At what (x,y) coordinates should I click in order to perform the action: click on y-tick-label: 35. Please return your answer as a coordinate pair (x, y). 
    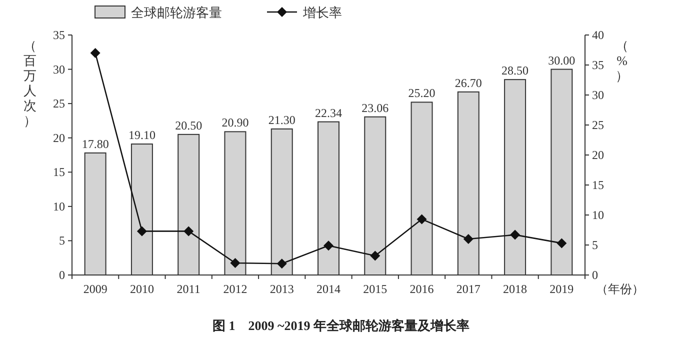
    Looking at the image, I should click on (59, 35).